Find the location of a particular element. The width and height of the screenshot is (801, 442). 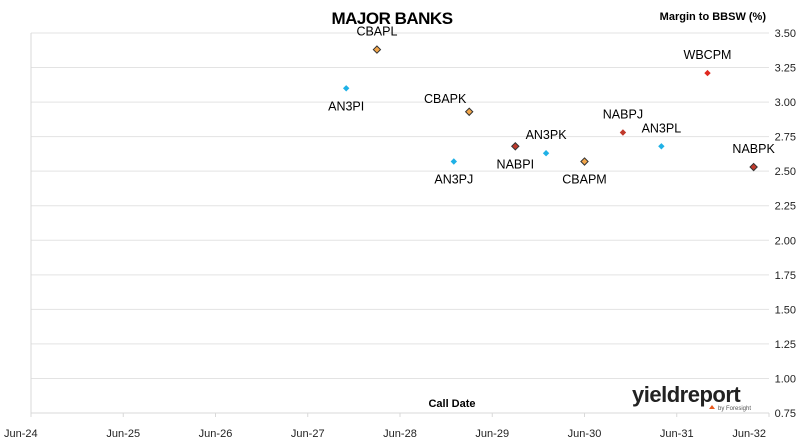

y-tick-label: 1.00 is located at coordinates (785, 379).